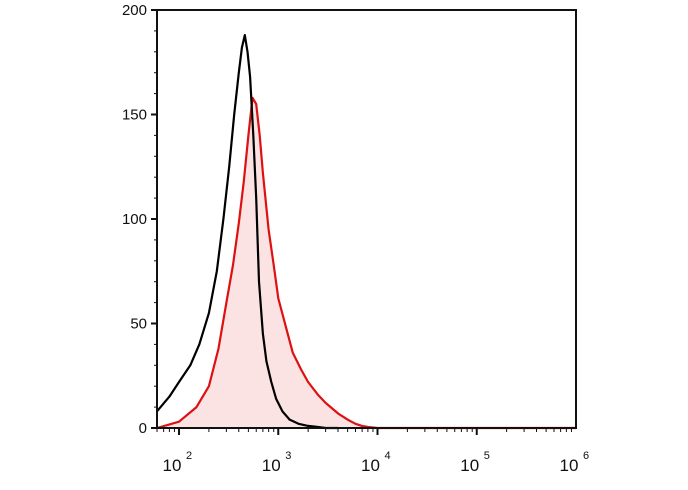  I want to click on x-tick-exponent: 4, so click(388, 456).